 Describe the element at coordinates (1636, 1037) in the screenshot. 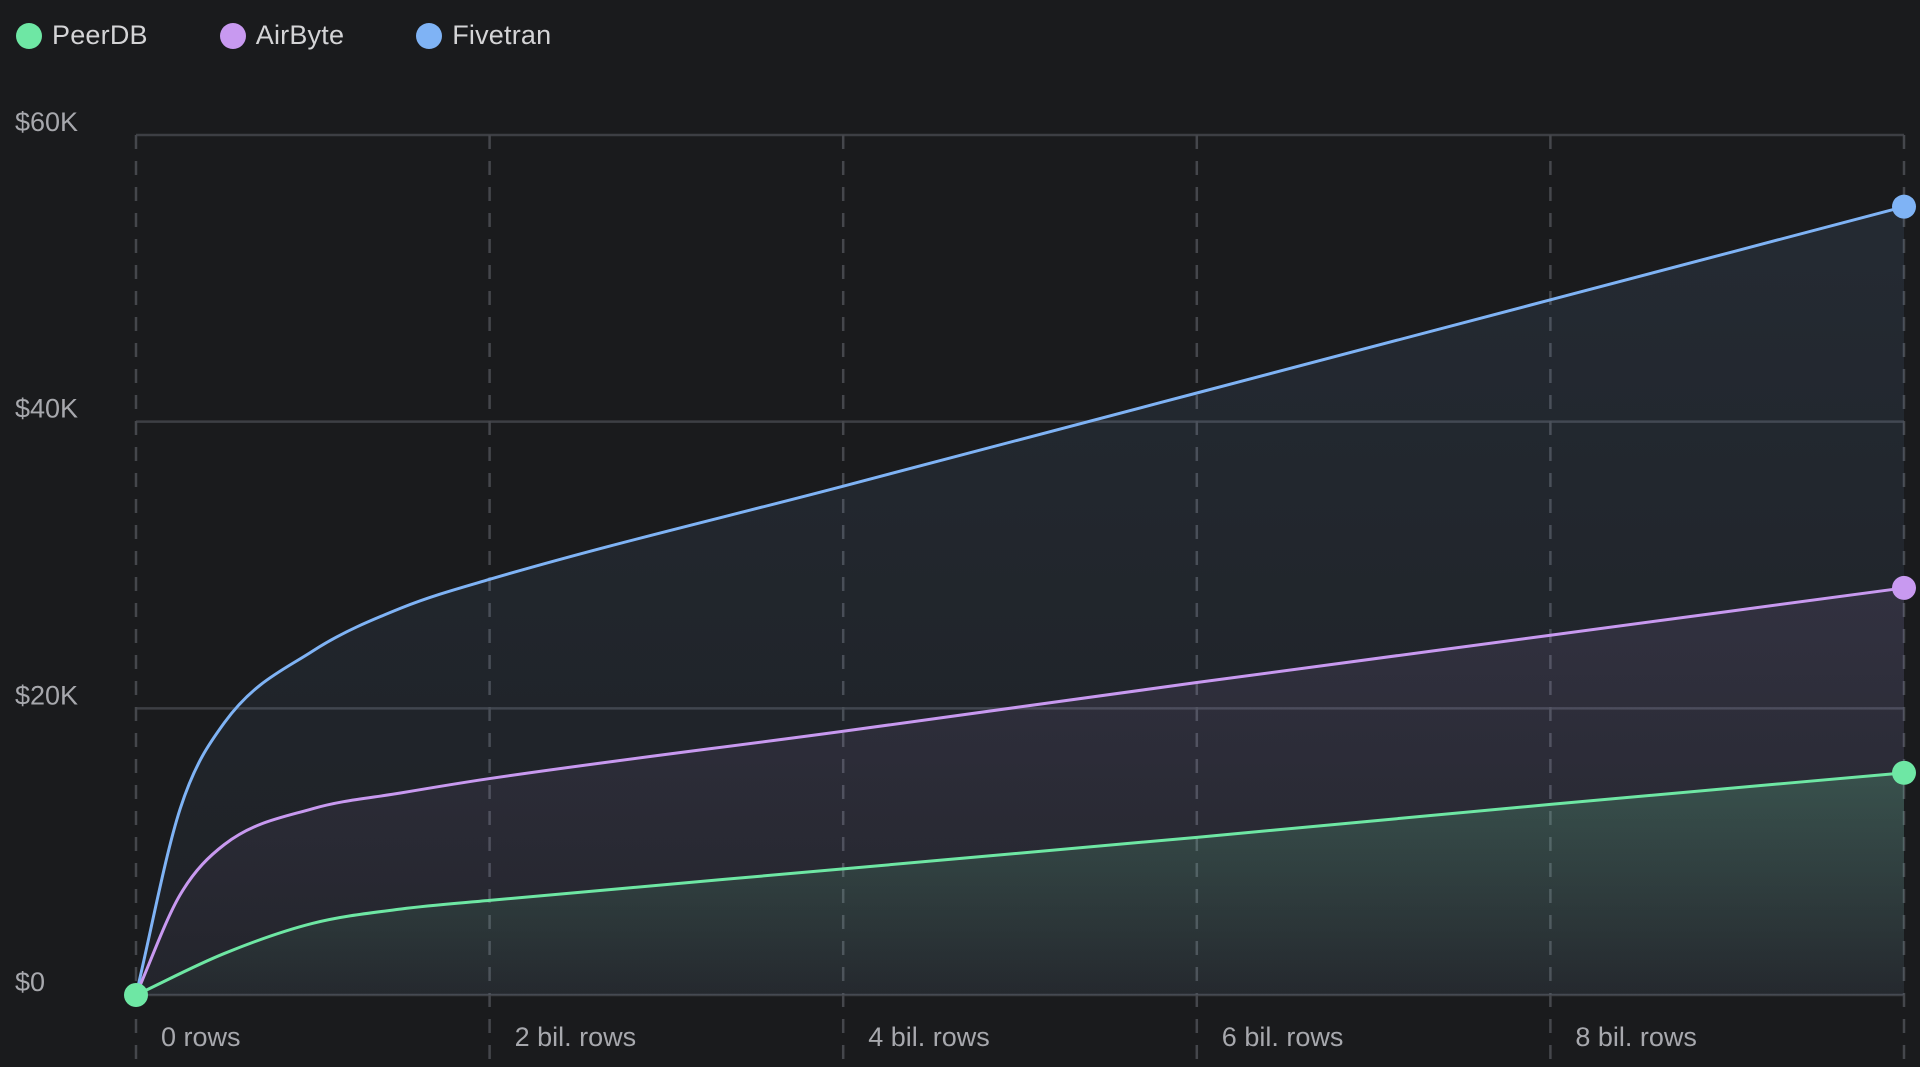

I see `x-tick-label: 8 bil. rows` at that location.